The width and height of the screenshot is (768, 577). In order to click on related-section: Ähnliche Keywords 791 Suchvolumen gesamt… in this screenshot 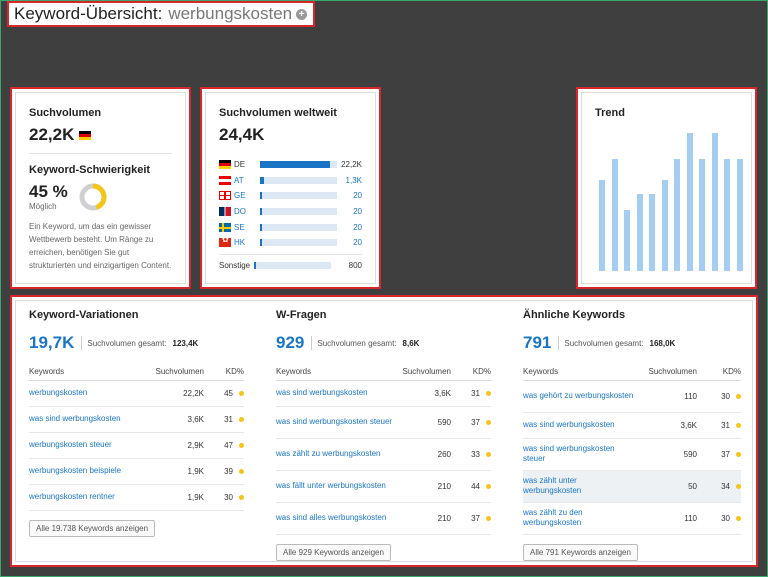, I will do `click(632, 435)`.